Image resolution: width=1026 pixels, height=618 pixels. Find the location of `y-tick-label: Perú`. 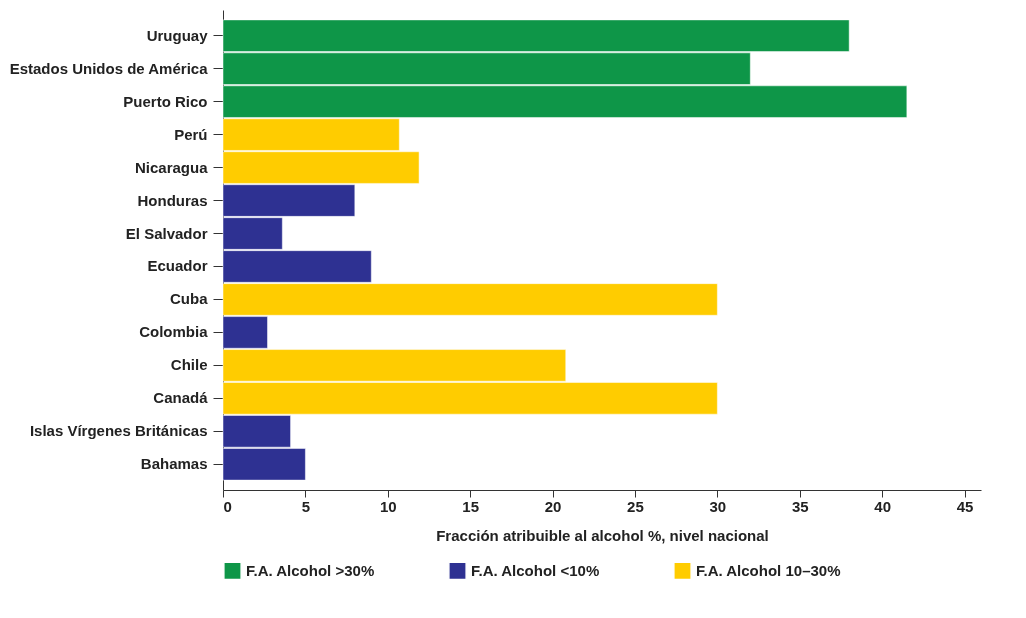

y-tick-label: Perú is located at coordinates (191, 134).